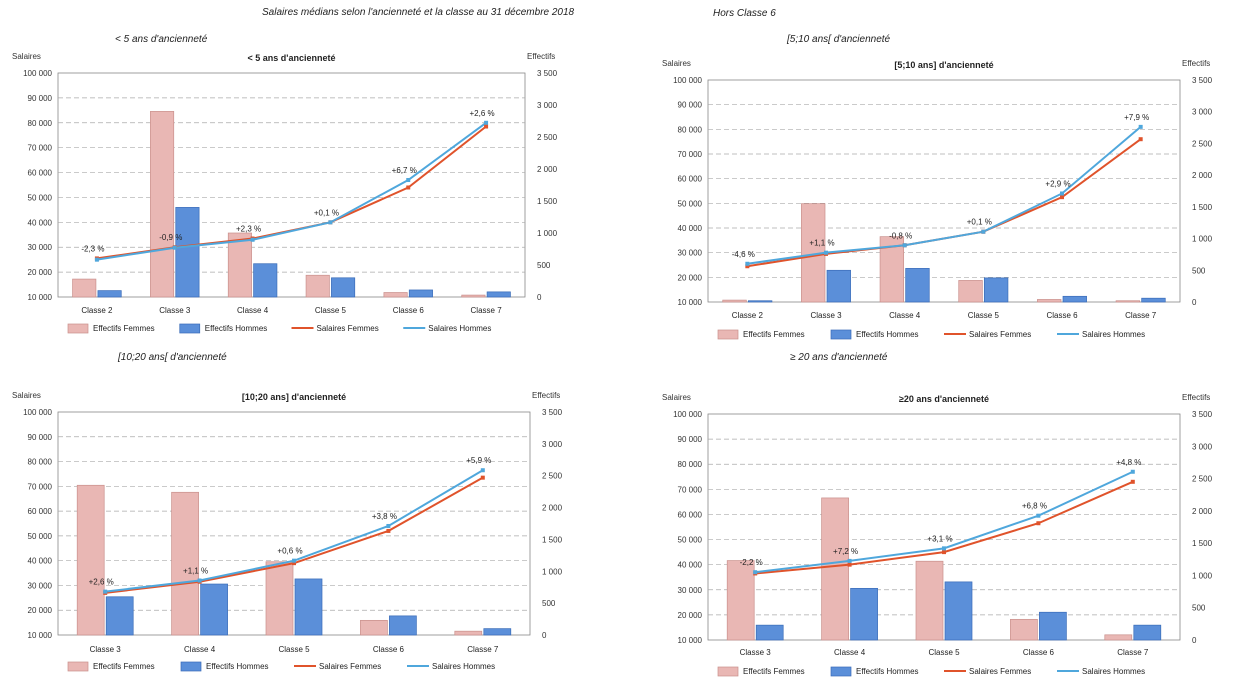 Image resolution: width=1235 pixels, height=684 pixels. I want to click on y2-tick-label: 1 000, so click(1202, 239).